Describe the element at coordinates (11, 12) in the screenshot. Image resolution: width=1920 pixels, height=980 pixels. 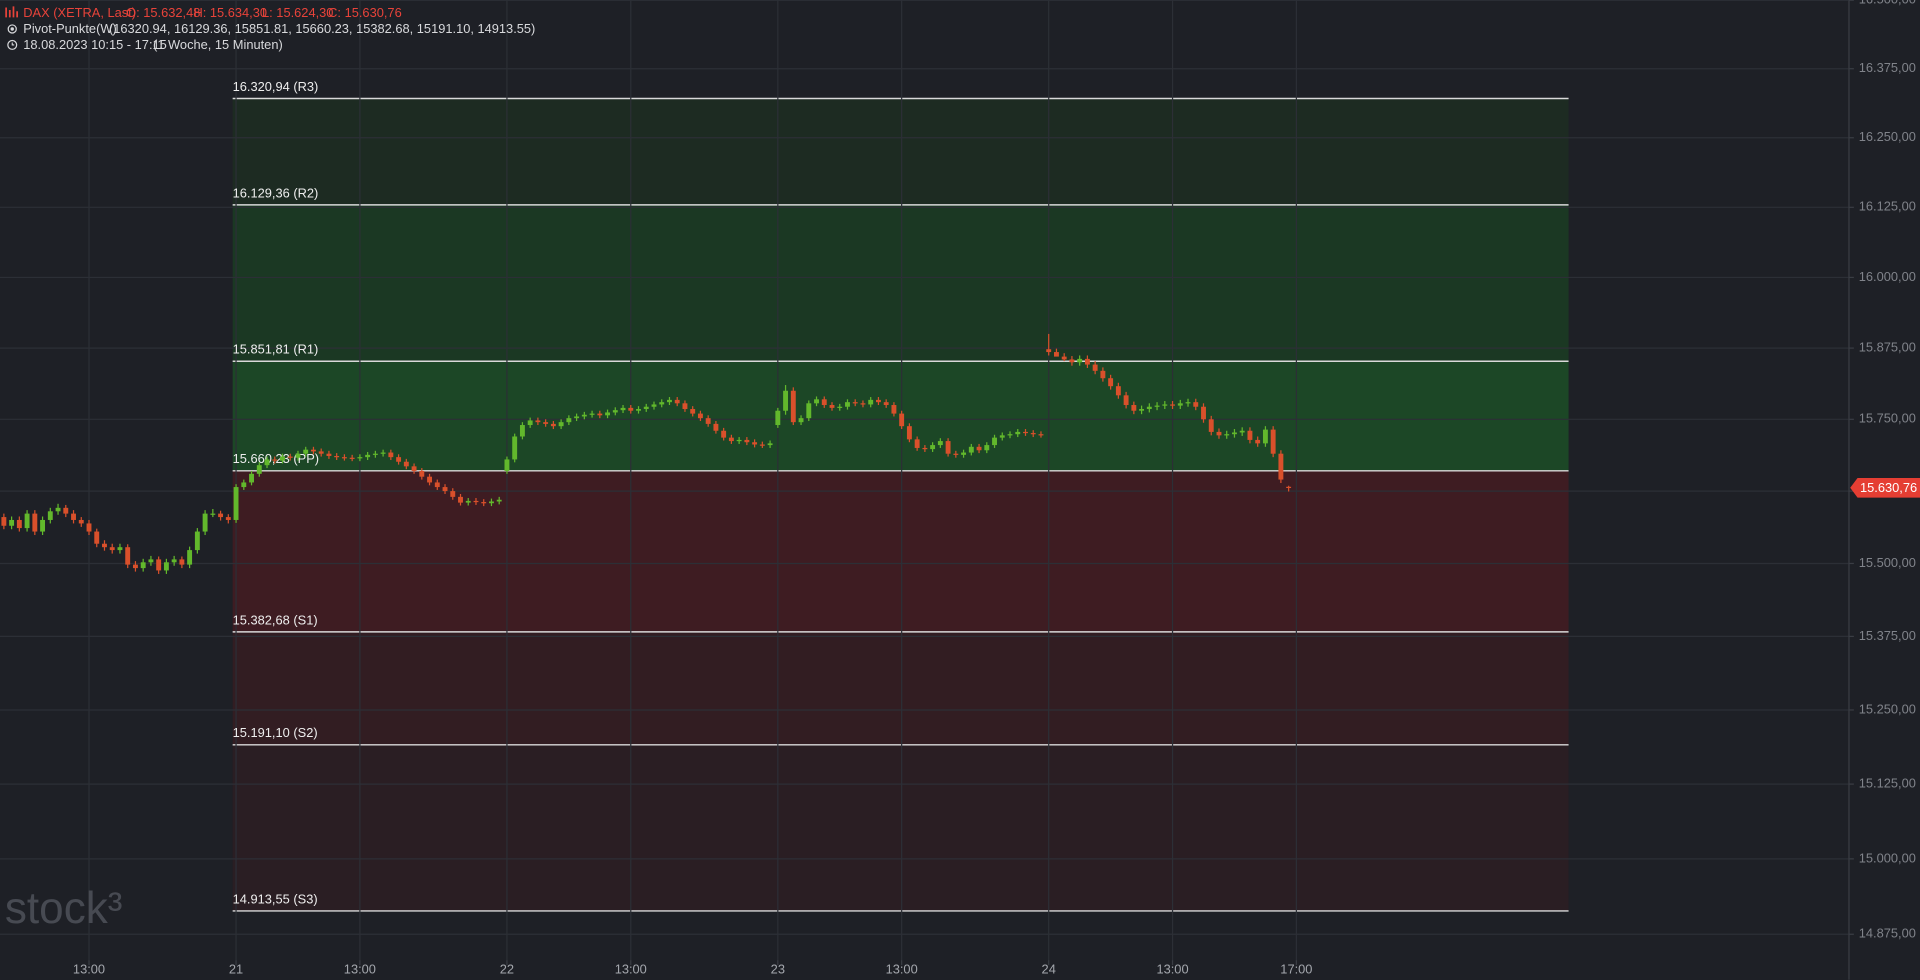
I see `symbol-icon` at that location.